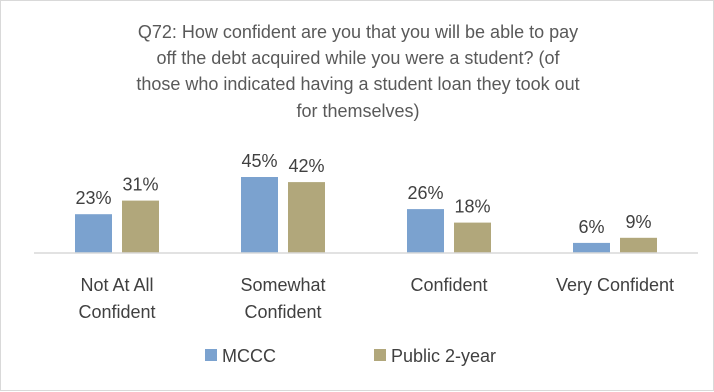  What do you see at coordinates (116, 285) in the screenshot?
I see `category-label-1-line-1: Not At All` at bounding box center [116, 285].